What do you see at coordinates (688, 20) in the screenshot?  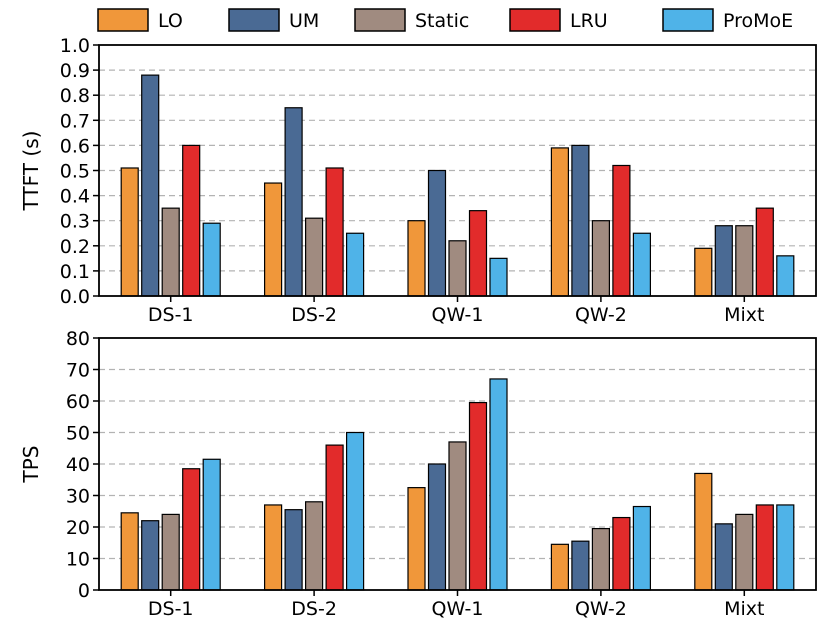 I see `legend-swatch-promoe` at bounding box center [688, 20].